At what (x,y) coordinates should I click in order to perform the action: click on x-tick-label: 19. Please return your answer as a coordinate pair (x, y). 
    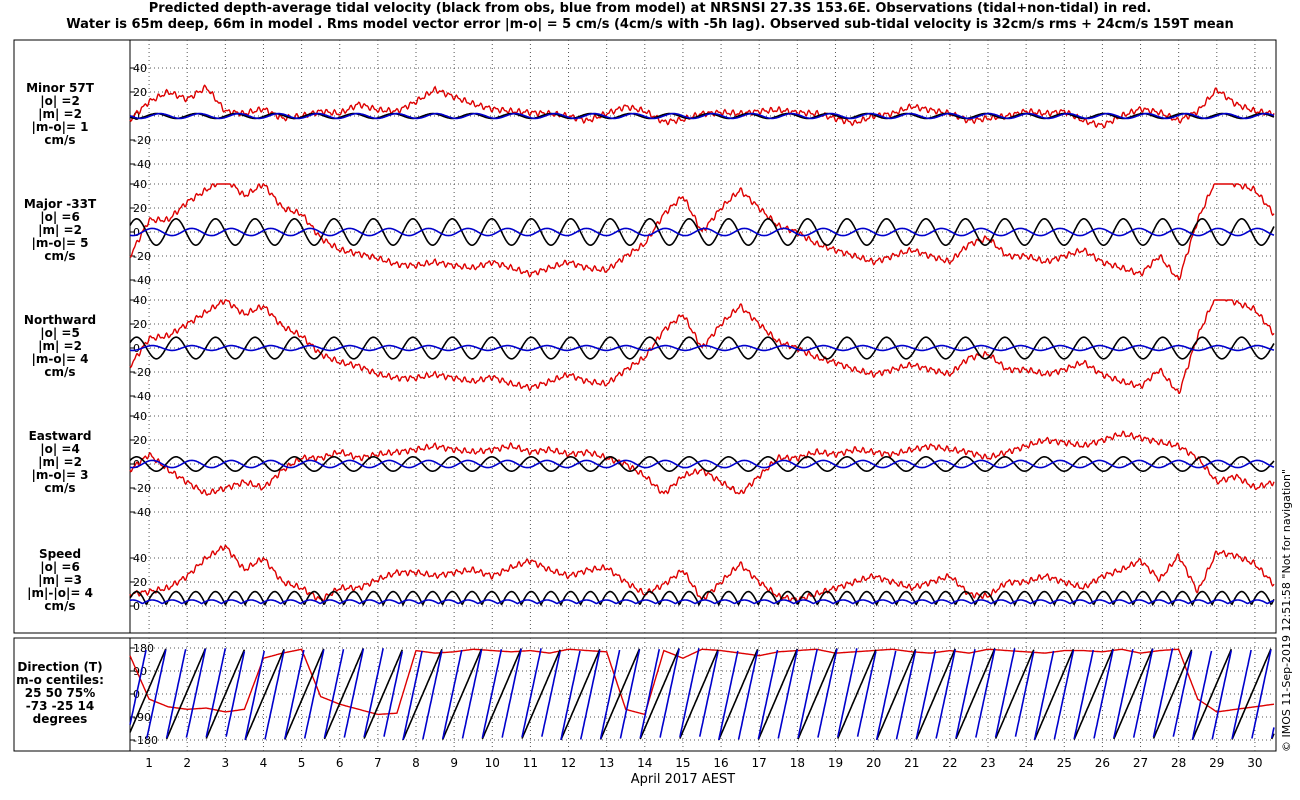
    Looking at the image, I should click on (835, 763).